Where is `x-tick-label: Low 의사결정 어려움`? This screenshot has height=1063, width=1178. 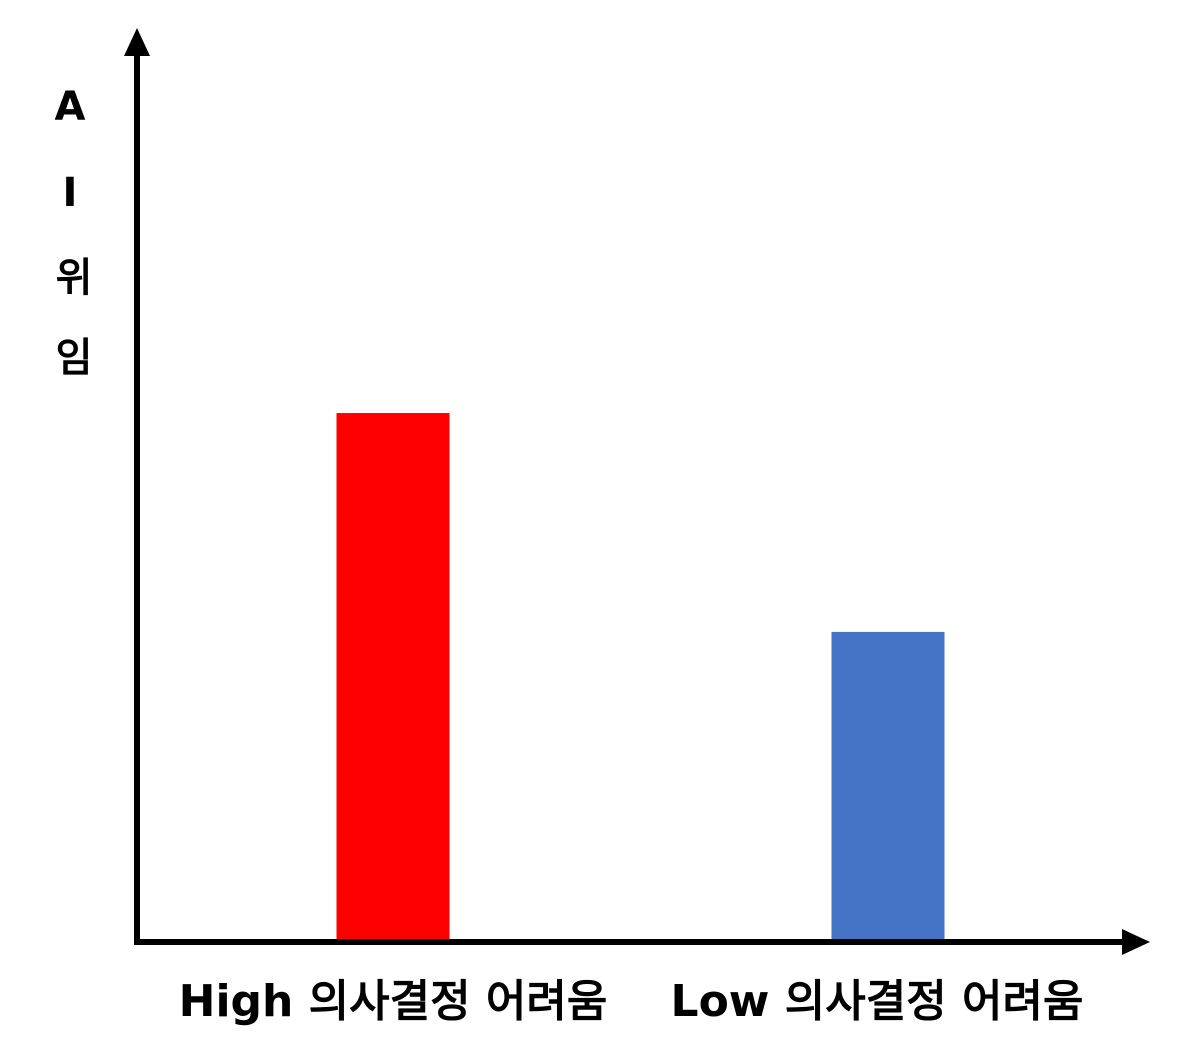 x-tick-label: Low 의사결정 어려움 is located at coordinates (877, 1001).